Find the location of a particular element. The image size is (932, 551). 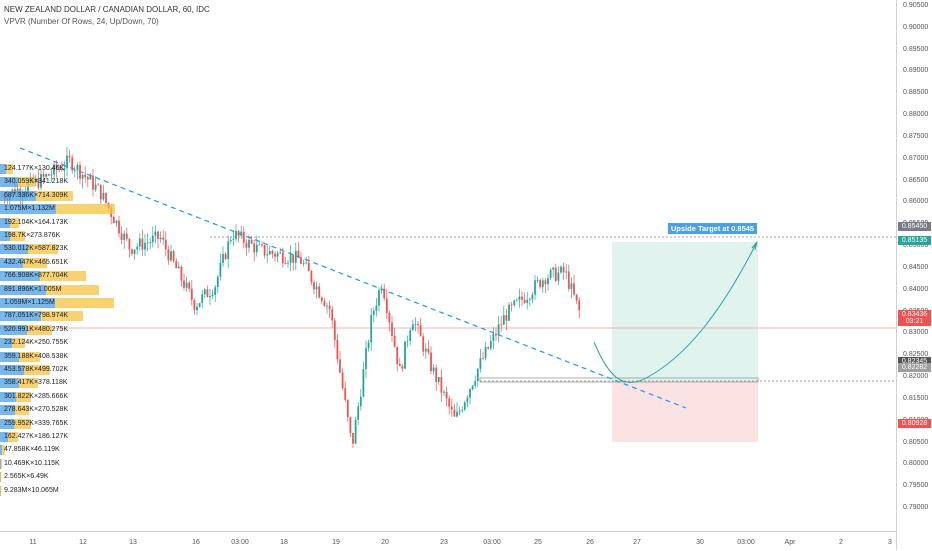

volume-profile-label: 340.059K×341.218K is located at coordinates (36, 182).